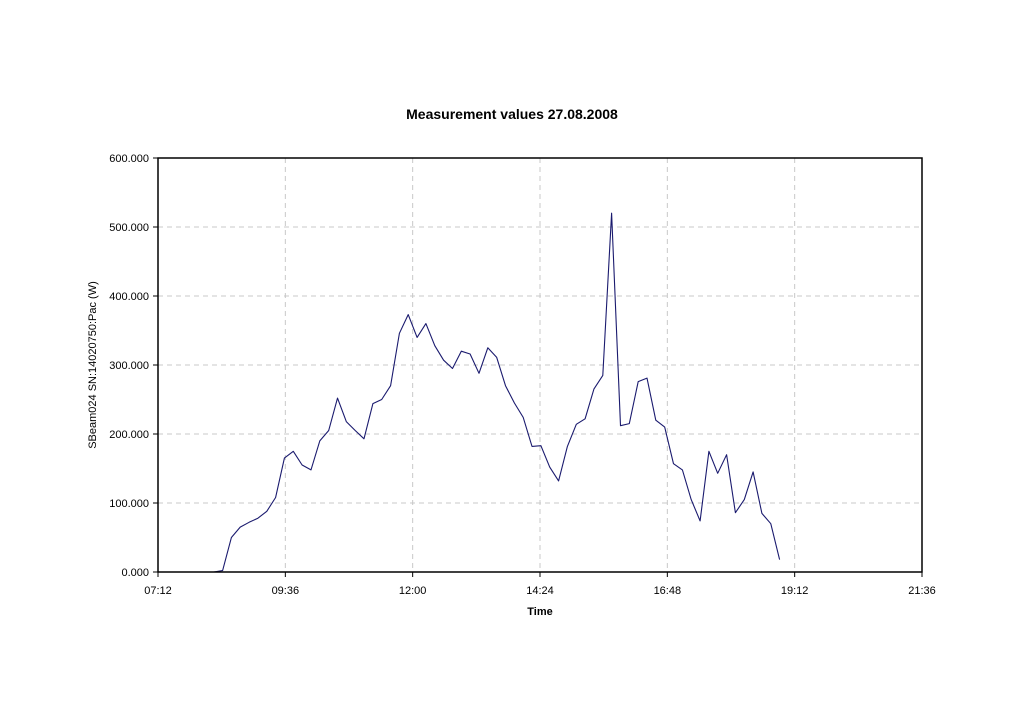  What do you see at coordinates (129, 366) in the screenshot?
I see `y-tick-label: 300.000` at bounding box center [129, 366].